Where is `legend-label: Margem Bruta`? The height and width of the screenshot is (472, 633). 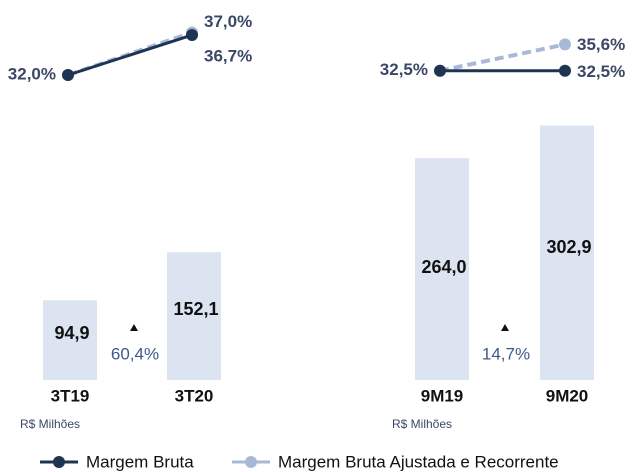 legend-label: Margem Bruta is located at coordinates (140, 461).